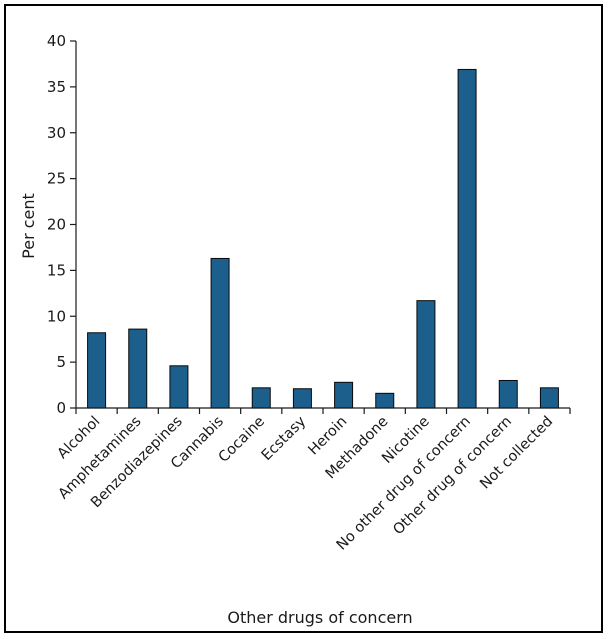  What do you see at coordinates (97, 370) in the screenshot?
I see `bar-alcohol` at bounding box center [97, 370].